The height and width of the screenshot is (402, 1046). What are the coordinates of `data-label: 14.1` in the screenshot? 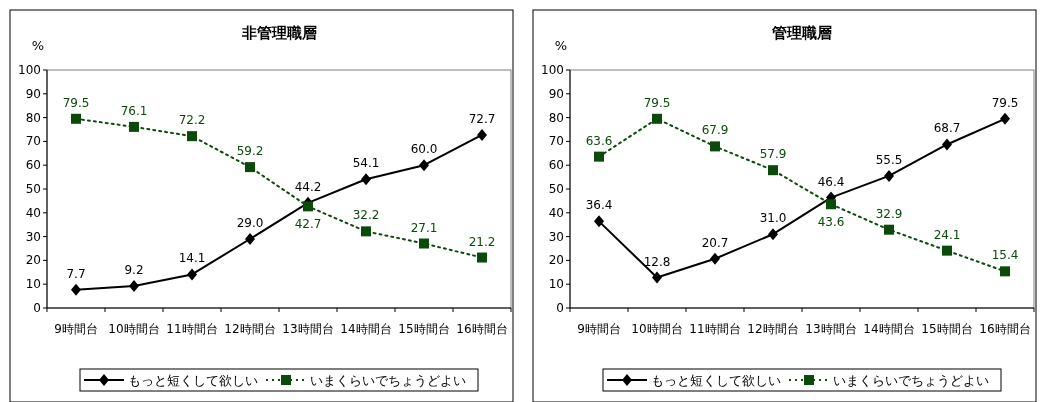 It's located at (192, 258).